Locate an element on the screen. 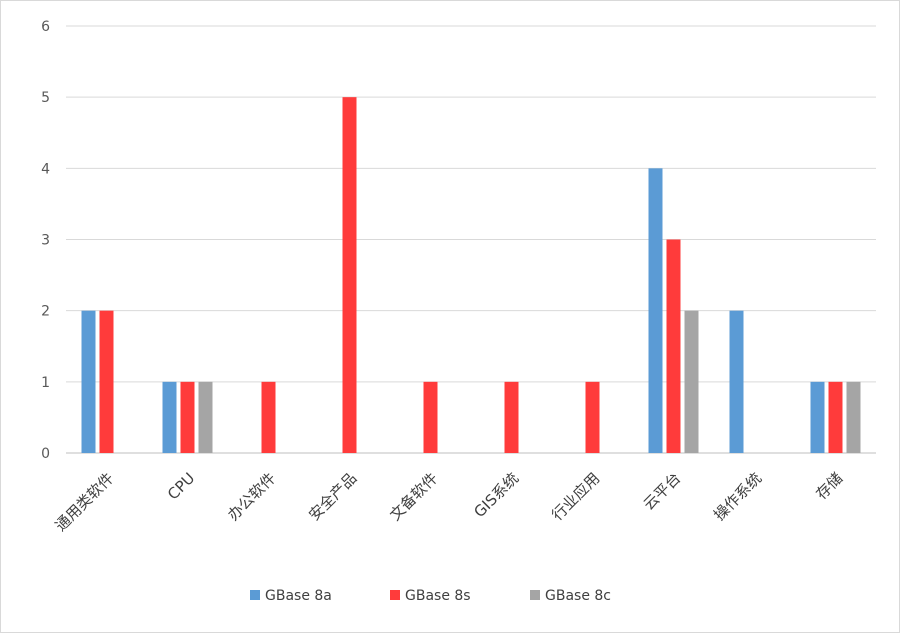 This screenshot has width=900, height=633. x-tick-label: 操作系统 is located at coordinates (737, 496).